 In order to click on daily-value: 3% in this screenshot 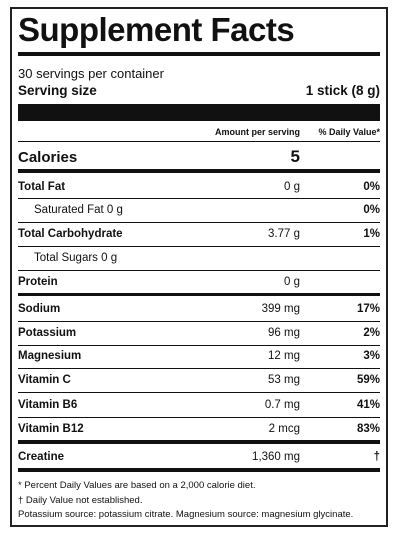, I will do `click(371, 356)`.